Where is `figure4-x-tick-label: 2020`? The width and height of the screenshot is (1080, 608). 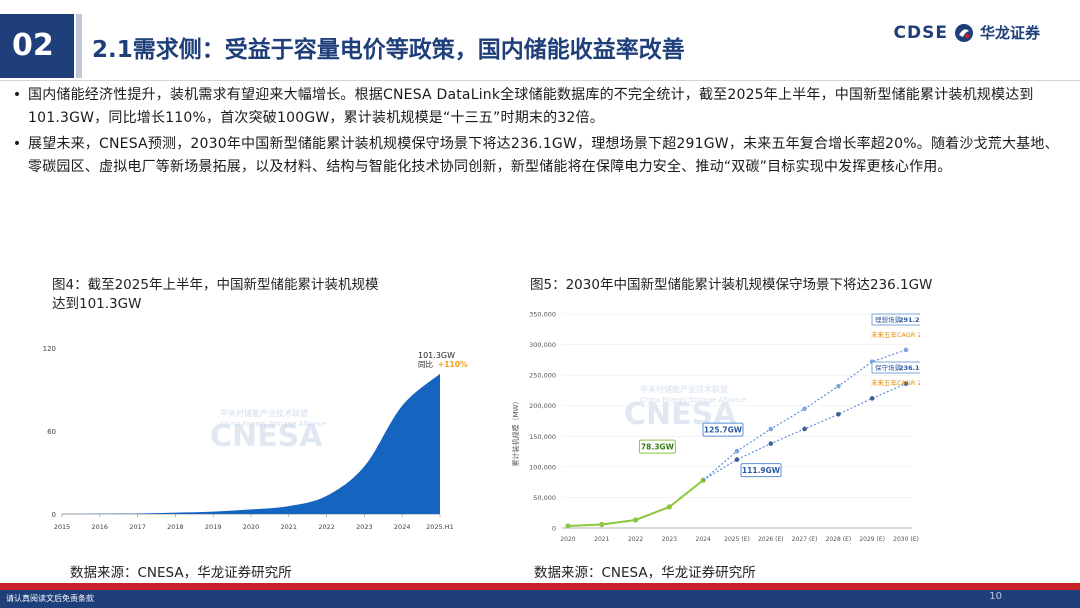 figure4-x-tick-label: 2020 is located at coordinates (251, 527).